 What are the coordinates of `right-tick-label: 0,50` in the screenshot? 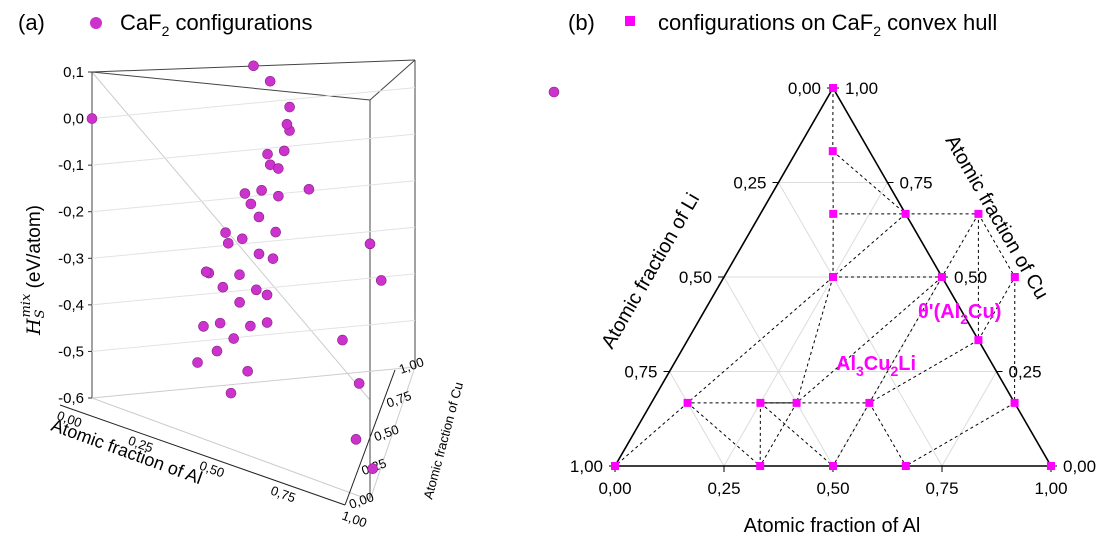 It's located at (970, 277).